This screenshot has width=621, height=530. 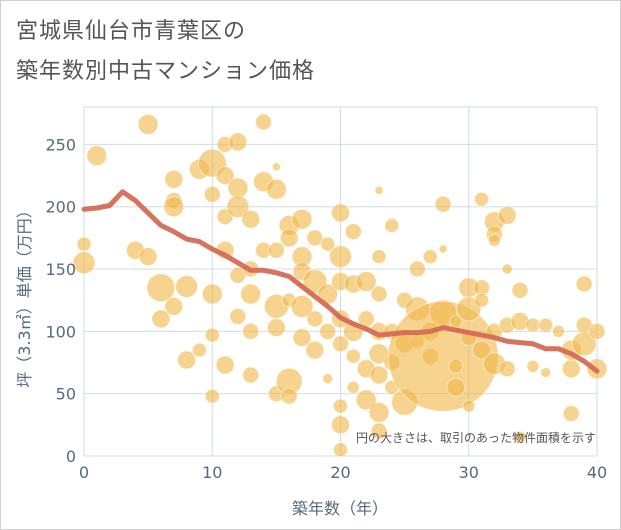 What do you see at coordinates (212, 472) in the screenshot?
I see `x-tick-label: 10` at bounding box center [212, 472].